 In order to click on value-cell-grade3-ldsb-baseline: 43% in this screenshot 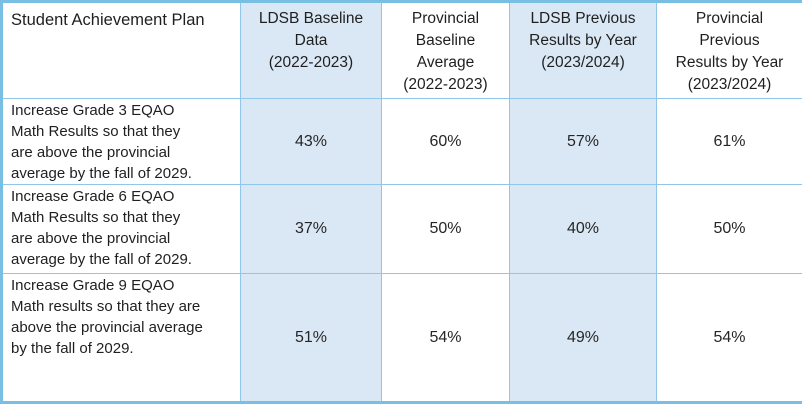, I will do `click(311, 141)`.